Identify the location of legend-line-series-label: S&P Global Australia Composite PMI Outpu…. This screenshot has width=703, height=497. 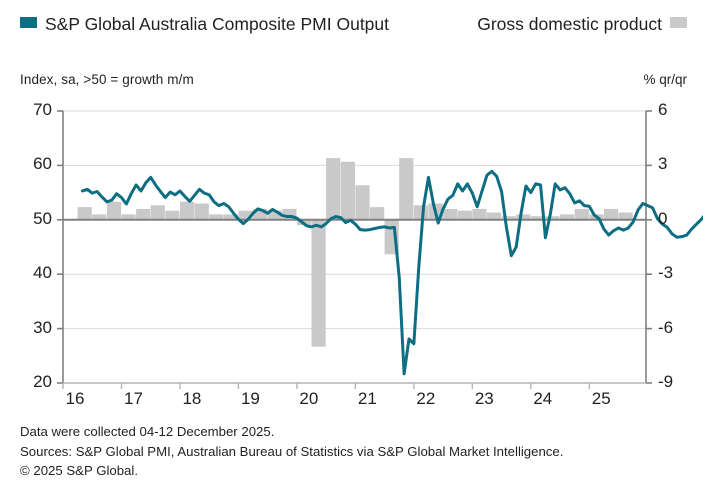
(217, 24).